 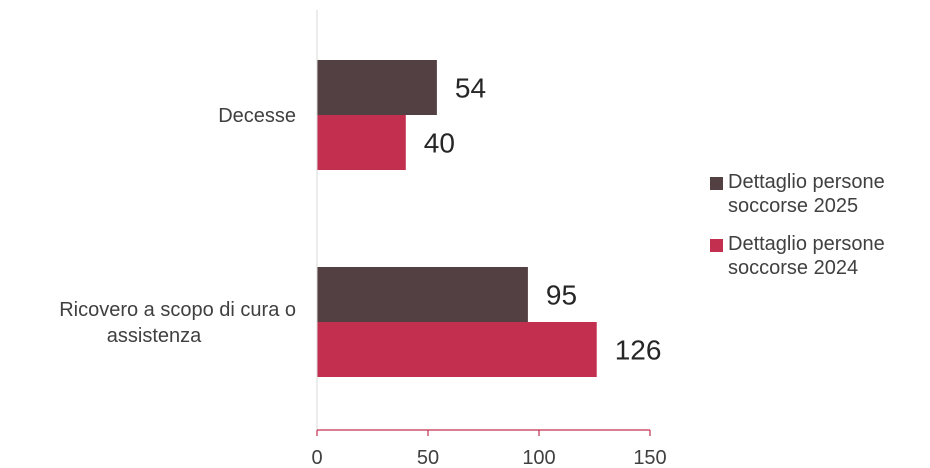 I want to click on x-tick-label-2: 100, so click(x=538, y=457).